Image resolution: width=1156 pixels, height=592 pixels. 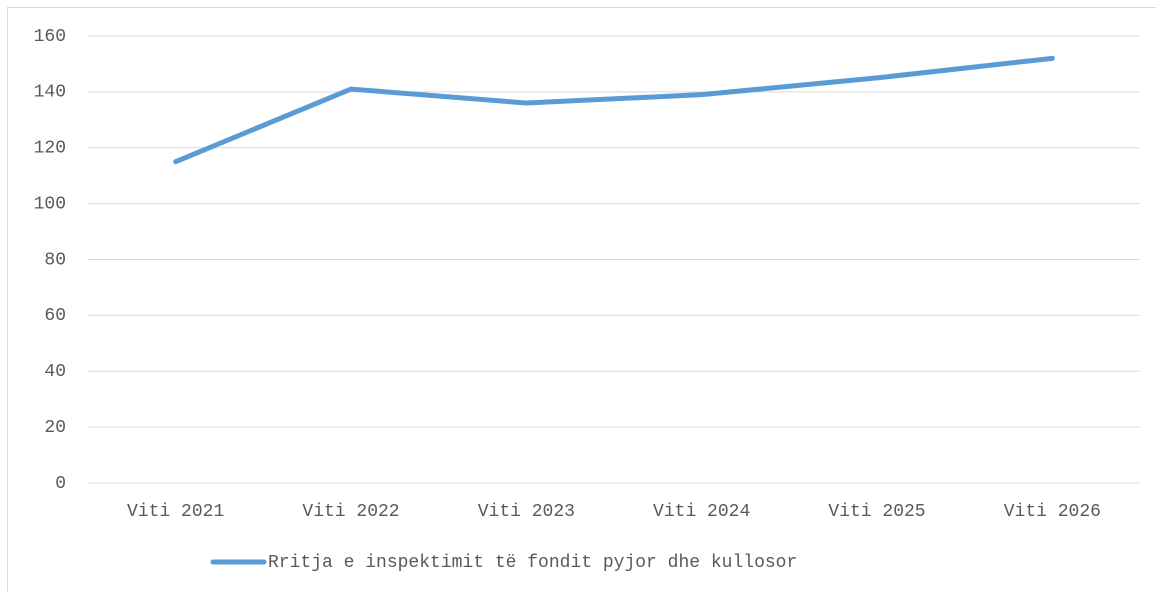 I want to click on y-tick-label: 0, so click(x=60, y=484).